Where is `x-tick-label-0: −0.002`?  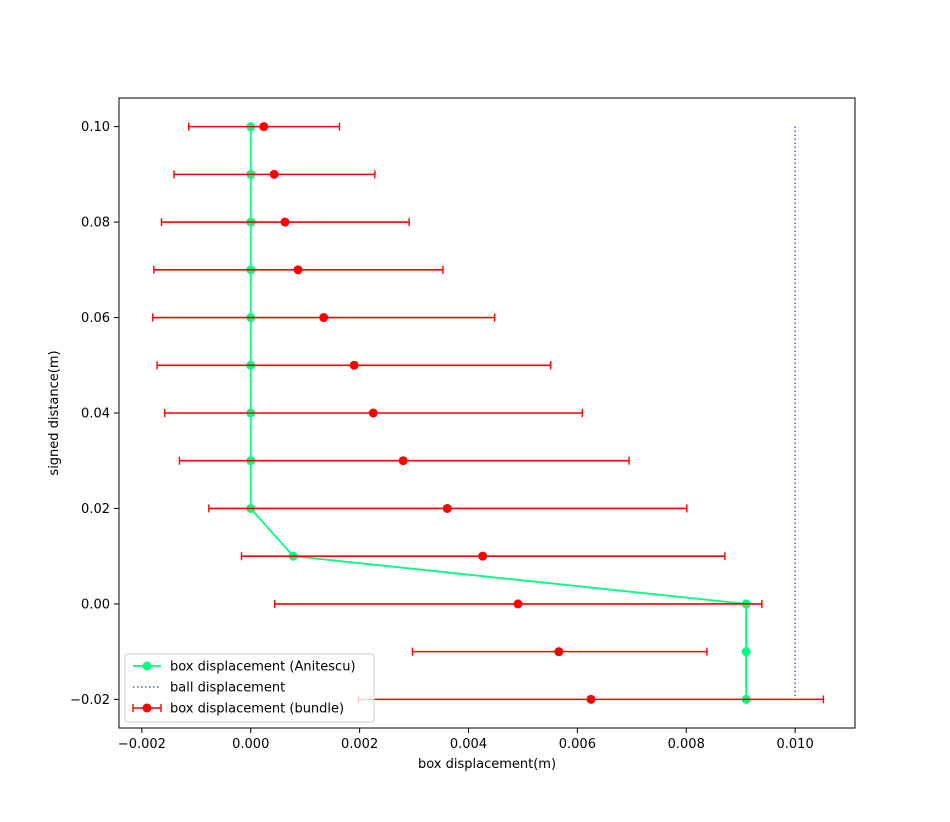
x-tick-label-0: −0.002 is located at coordinates (142, 744).